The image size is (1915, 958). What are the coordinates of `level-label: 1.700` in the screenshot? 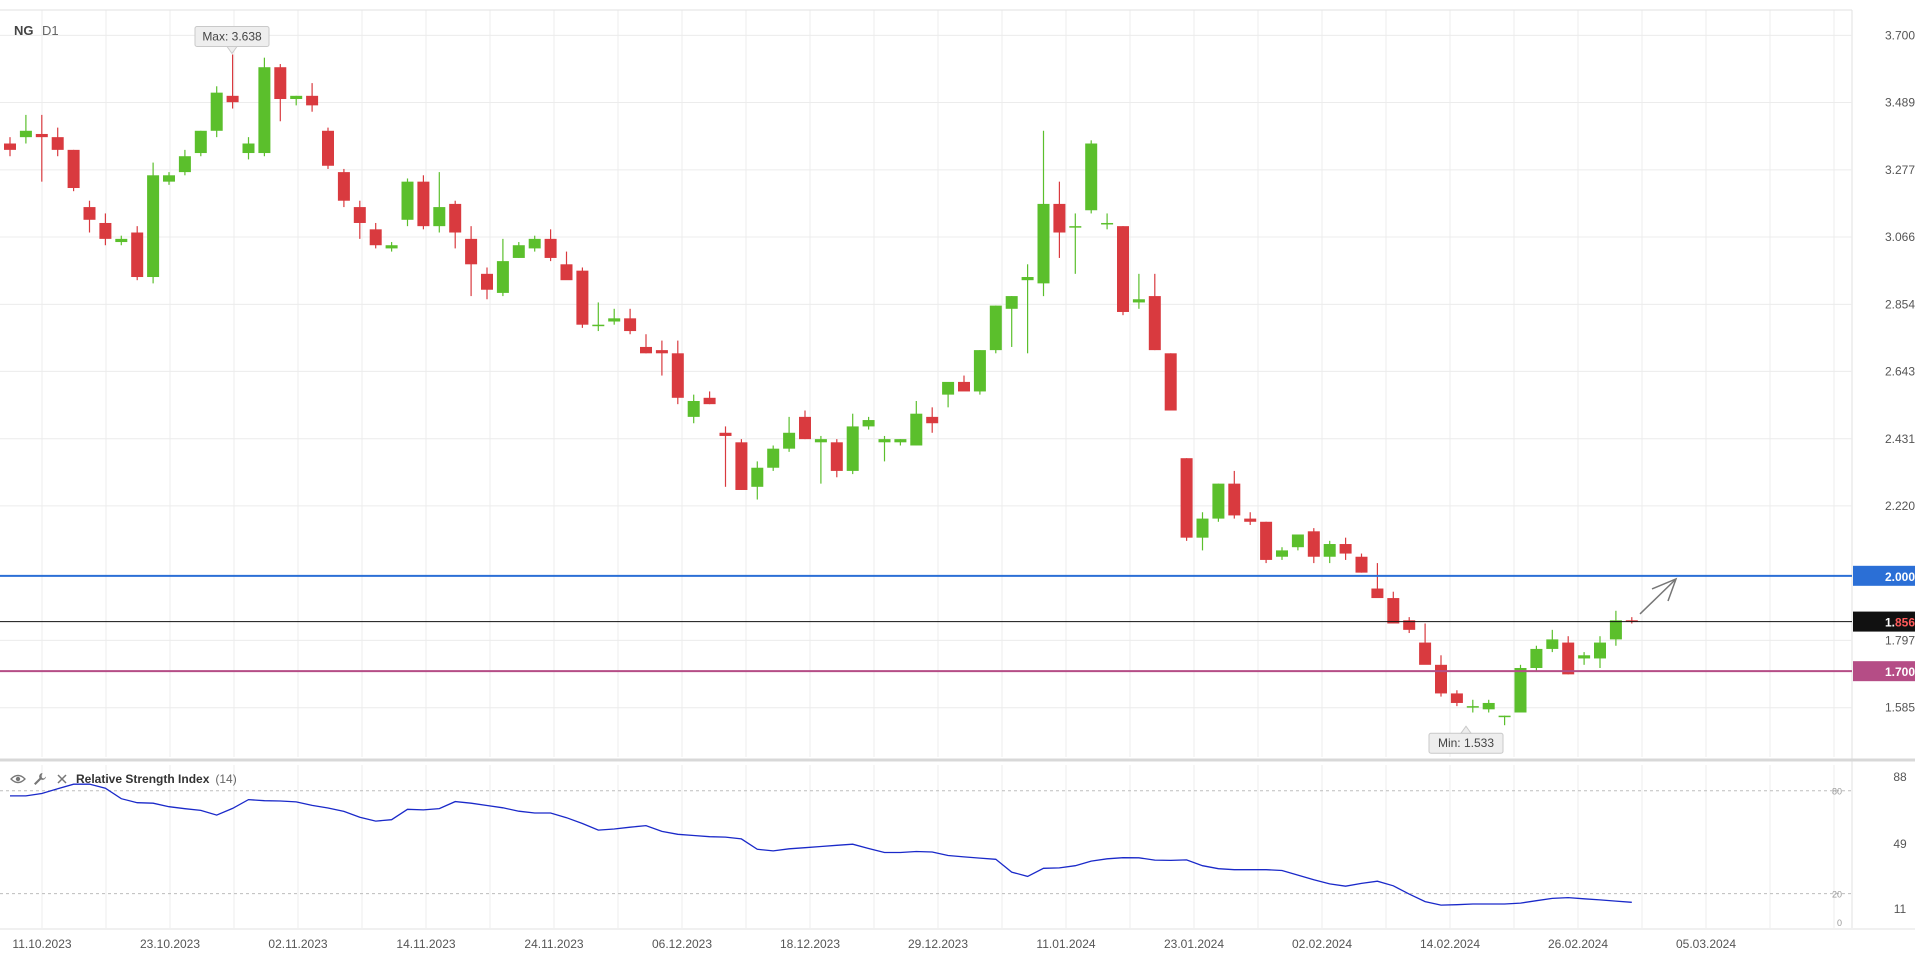 It's located at (1900, 672).